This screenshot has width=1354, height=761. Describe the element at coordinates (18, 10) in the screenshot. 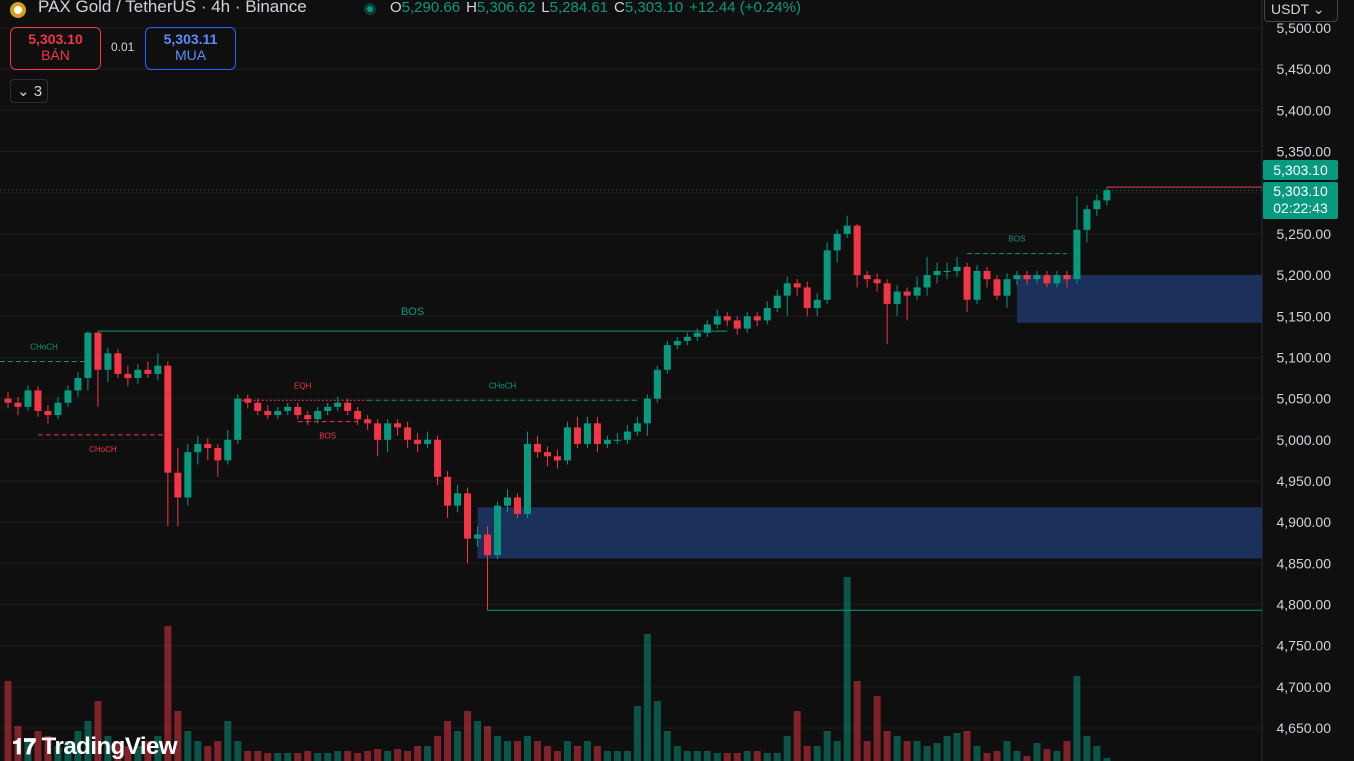

I see `symbol-icon` at that location.